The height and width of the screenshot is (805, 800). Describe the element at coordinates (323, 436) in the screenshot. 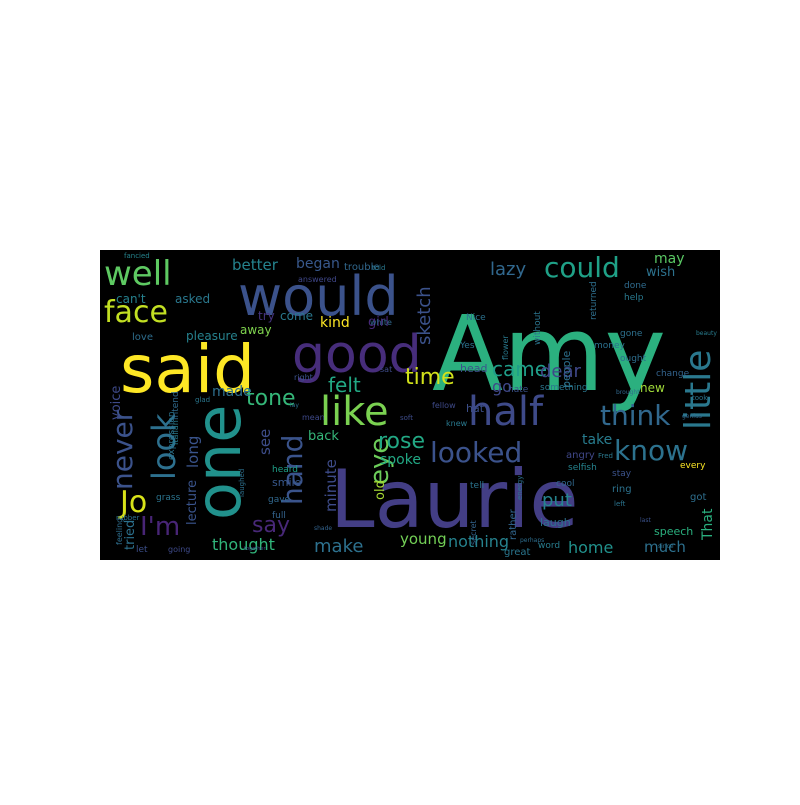

I see `word-back: back` at that location.